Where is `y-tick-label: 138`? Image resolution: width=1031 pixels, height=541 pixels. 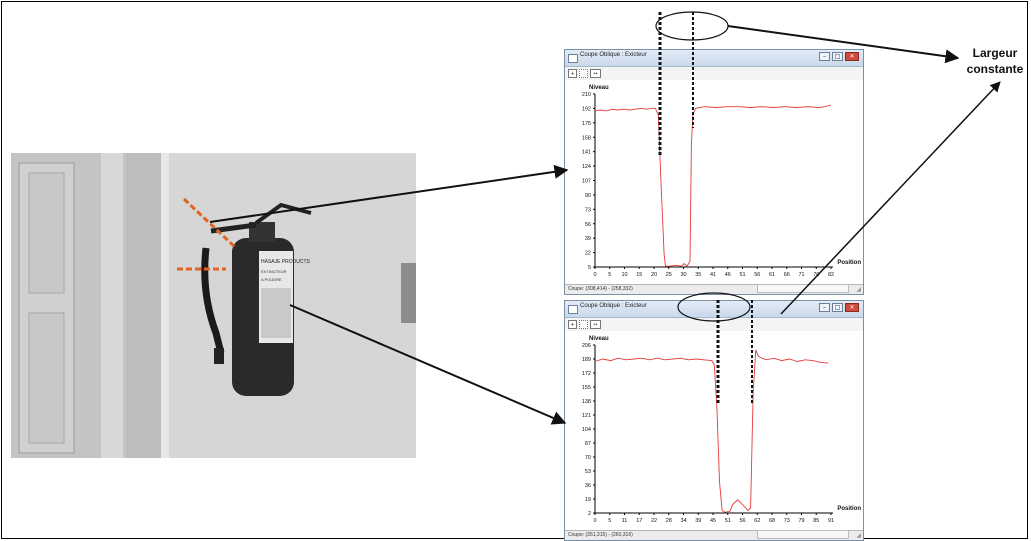
y-tick-label: 138 is located at coordinates (586, 402).